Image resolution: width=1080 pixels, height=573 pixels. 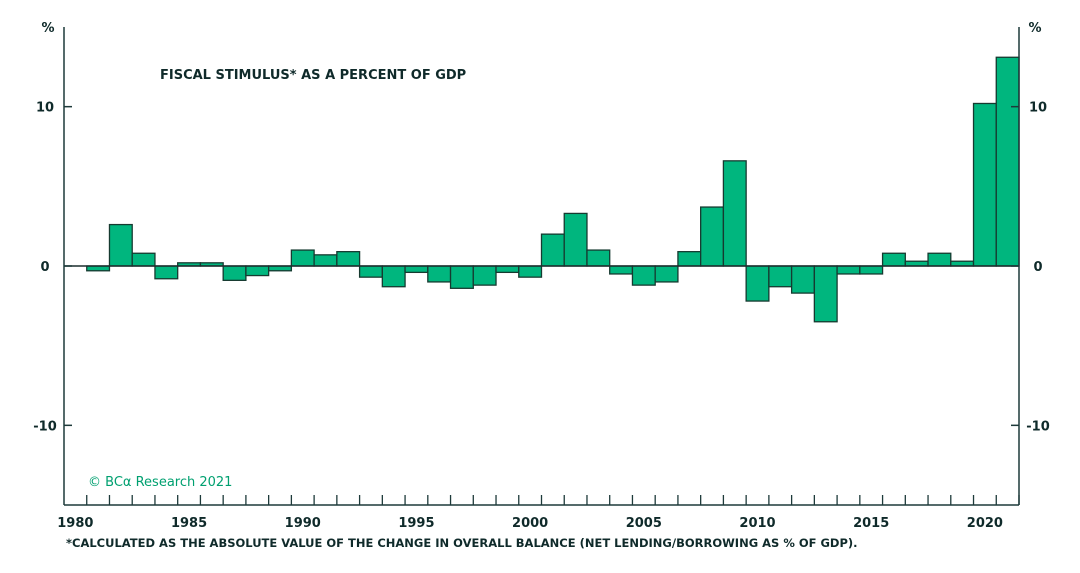 What do you see at coordinates (416, 523) in the screenshot?
I see `x-tick-label-1995: 1995` at bounding box center [416, 523].